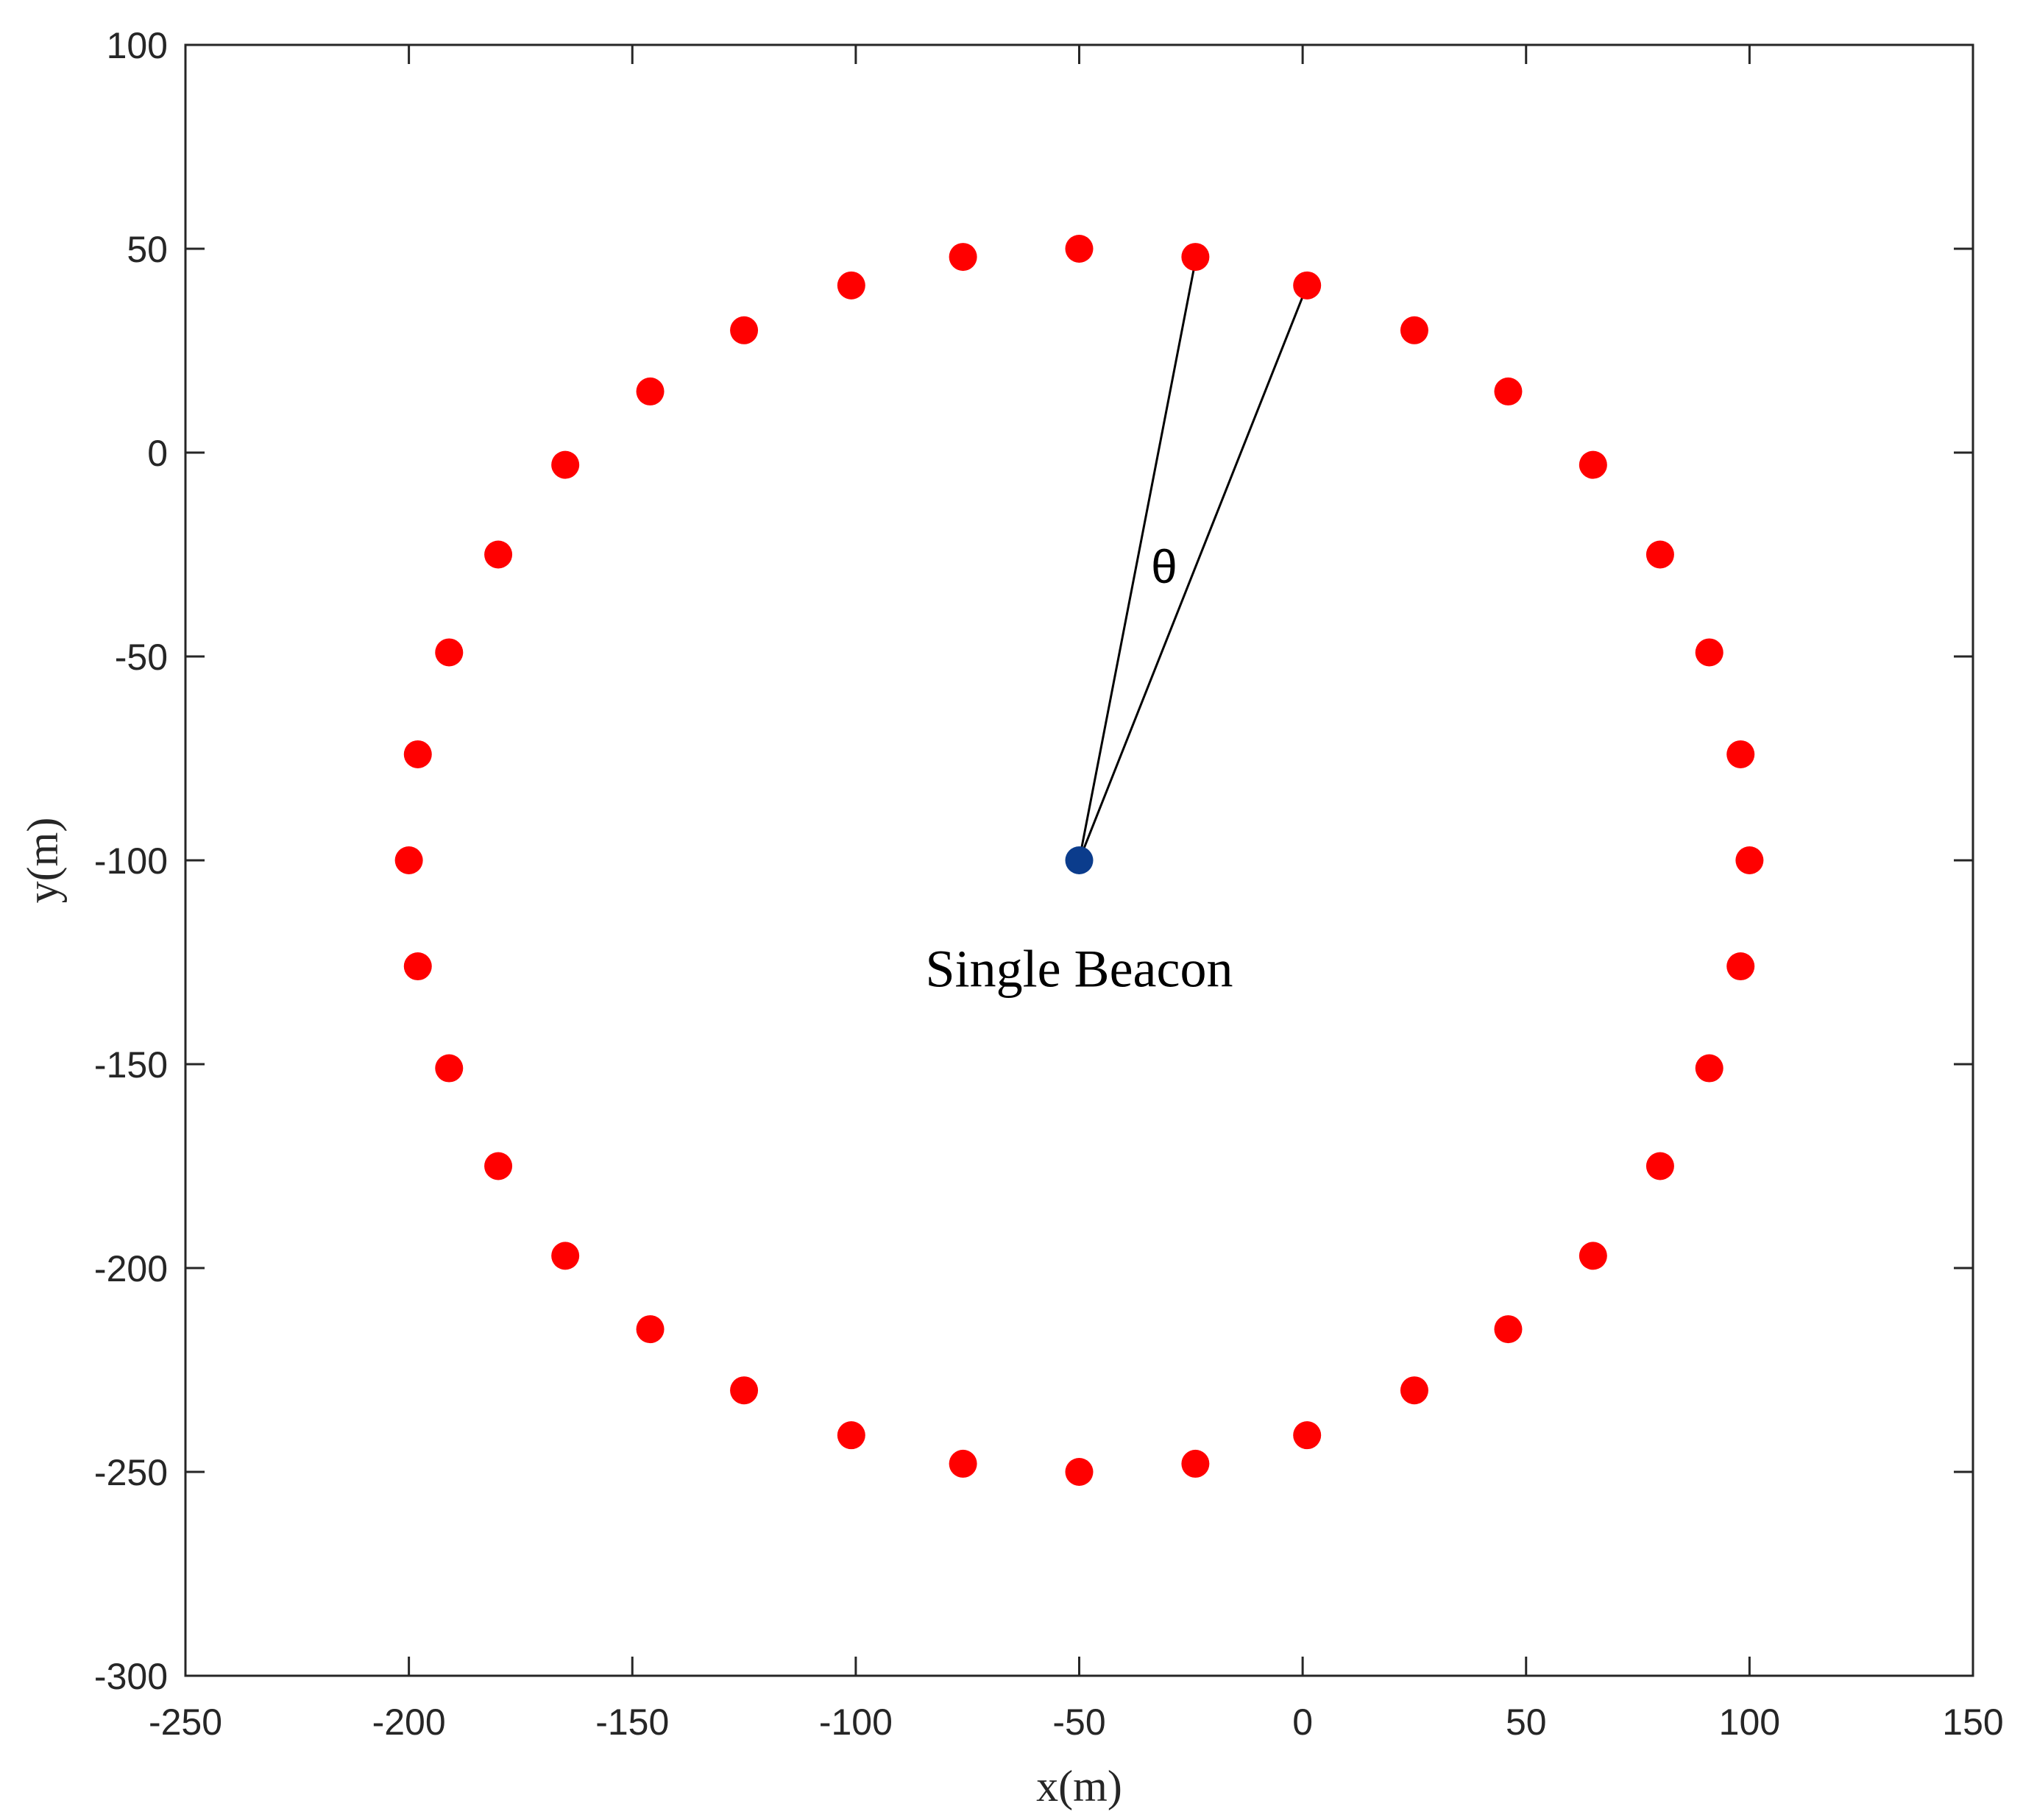 The image size is (2023, 1820). I want to click on x-axis-label: x(m), so click(1079, 1786).